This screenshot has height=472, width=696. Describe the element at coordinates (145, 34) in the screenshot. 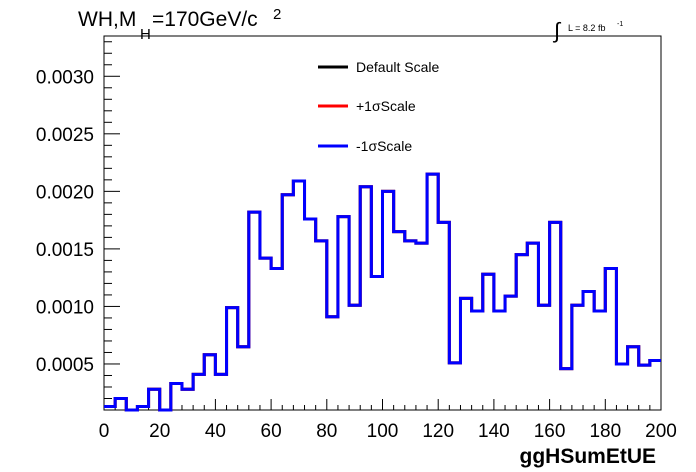

I see `title-subscript: H` at that location.